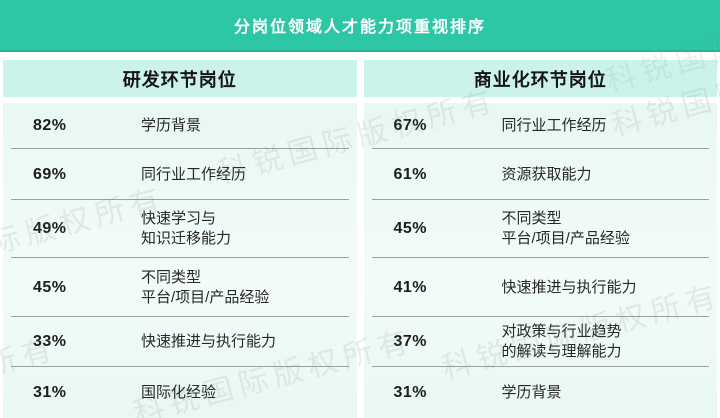 The width and height of the screenshot is (720, 418). I want to click on percent-value: 33%, so click(50, 341).